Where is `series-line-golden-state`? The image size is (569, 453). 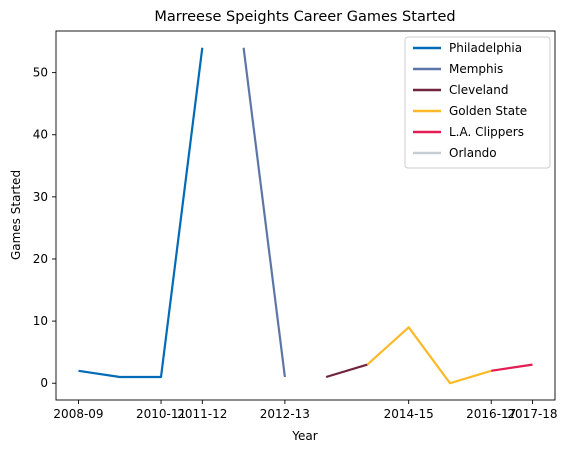 series-line-golden-state is located at coordinates (429, 355).